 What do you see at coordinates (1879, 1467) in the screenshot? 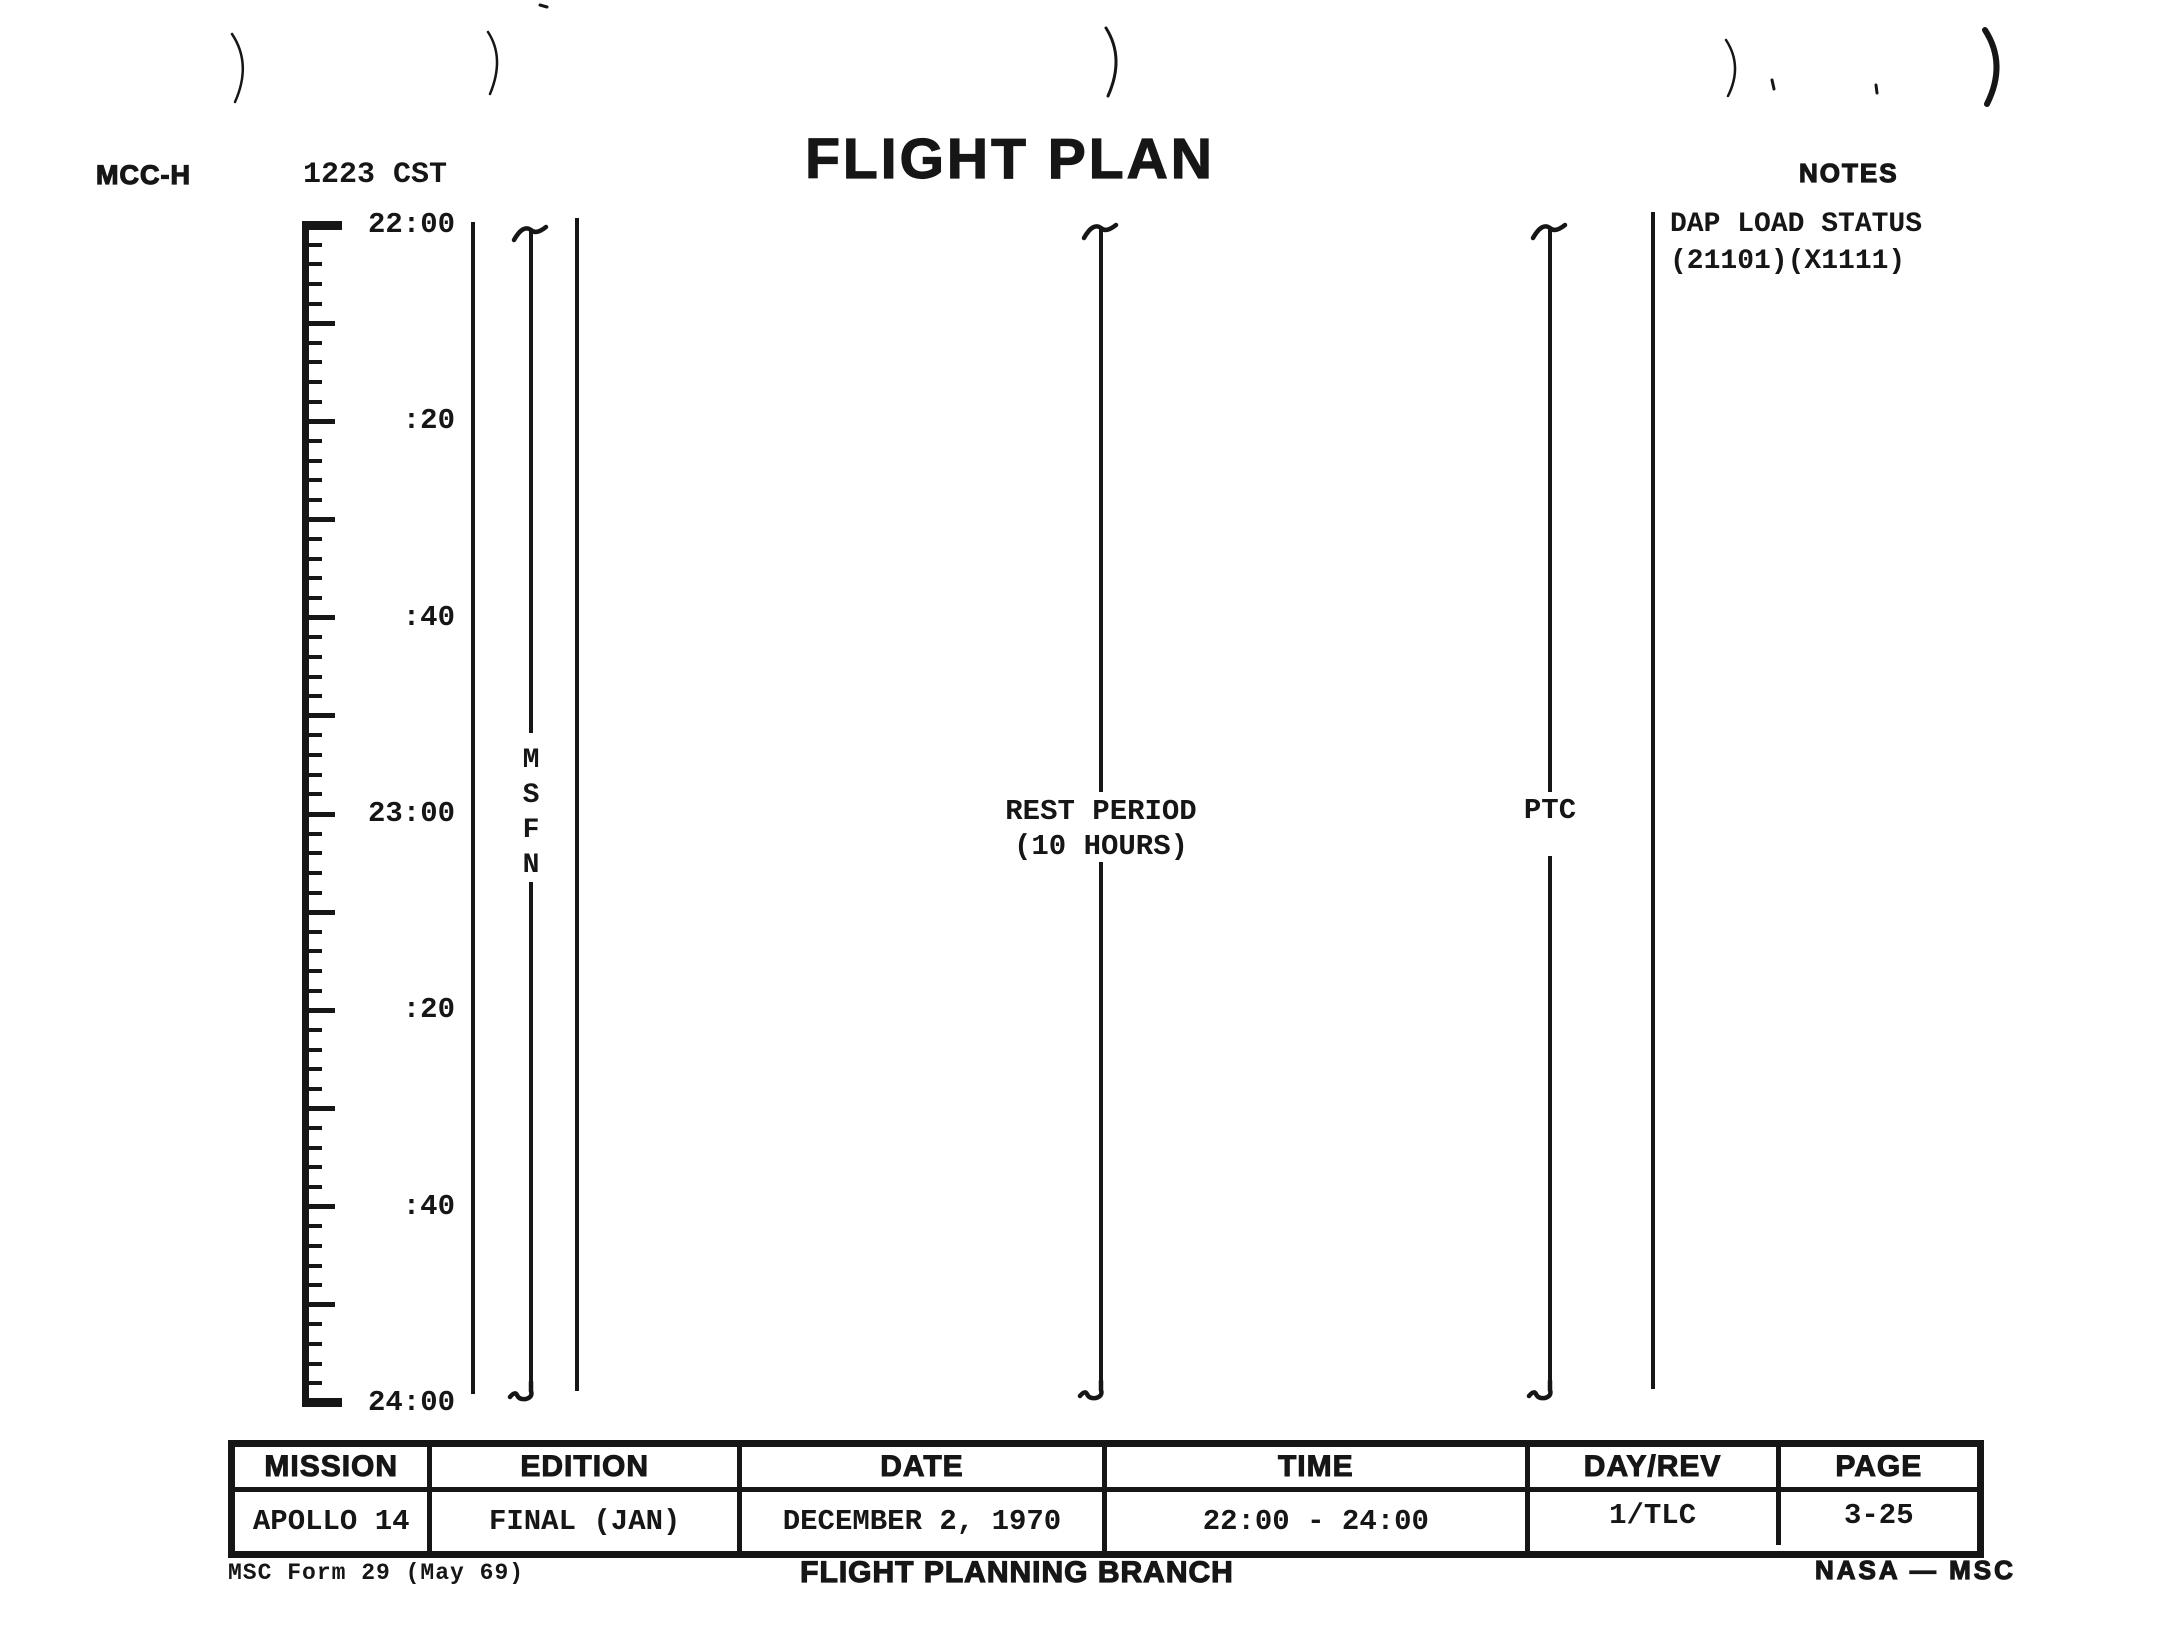
I see `table-header-page: PAGE` at bounding box center [1879, 1467].